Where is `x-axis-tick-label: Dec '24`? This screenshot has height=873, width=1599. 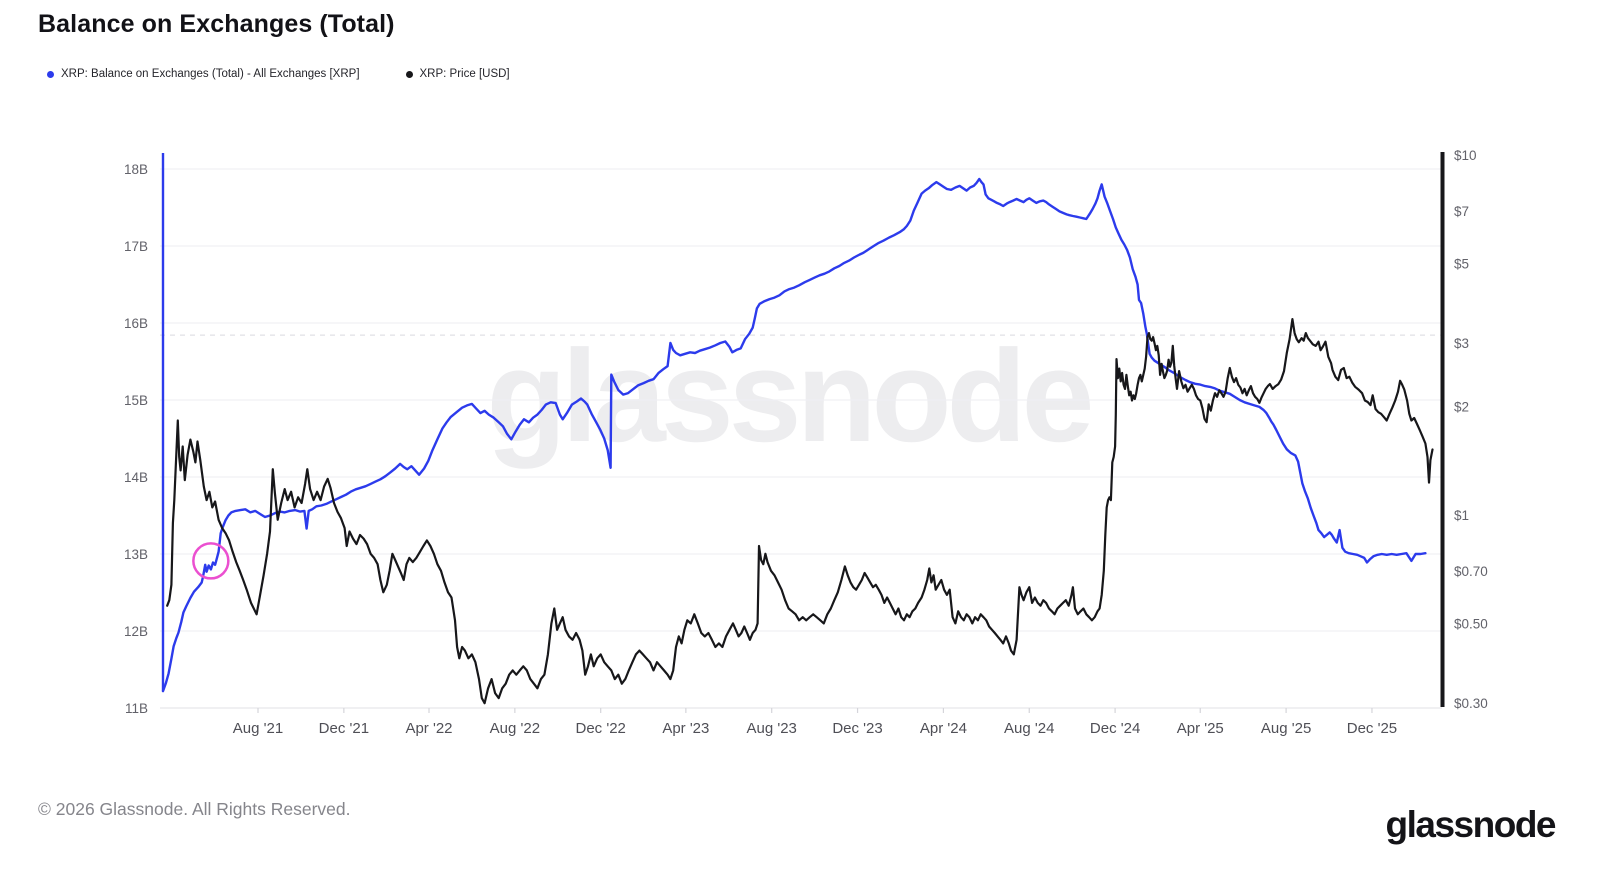 x-axis-tick-label: Dec '24 is located at coordinates (1115, 728).